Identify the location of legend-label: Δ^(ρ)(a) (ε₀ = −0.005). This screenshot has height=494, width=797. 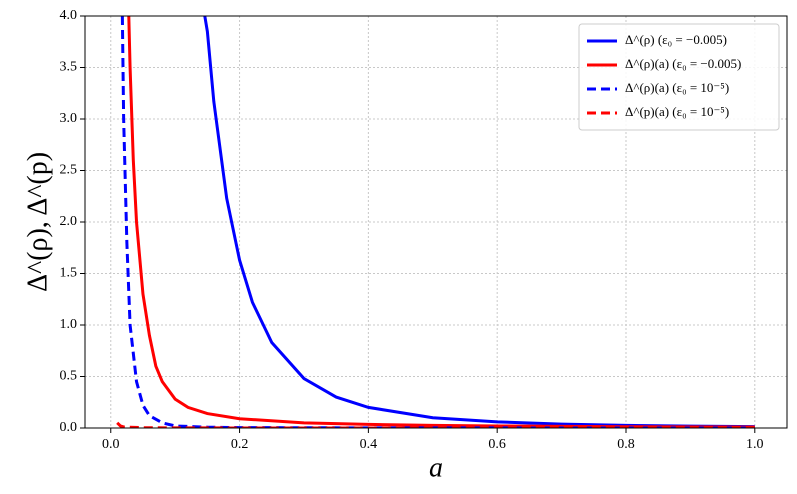
(683, 63).